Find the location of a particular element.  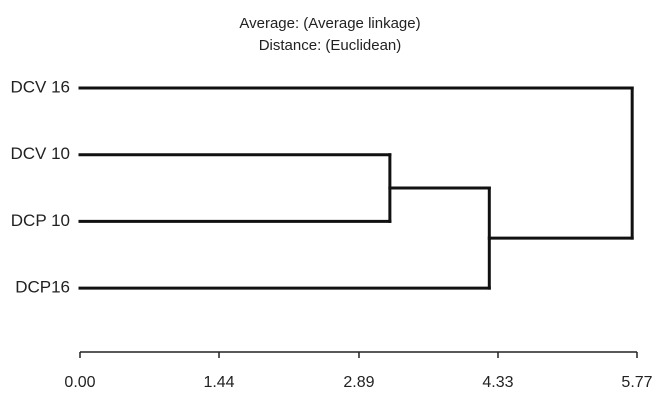

chart-title: Average: (Average linkage) is located at coordinates (329, 23).